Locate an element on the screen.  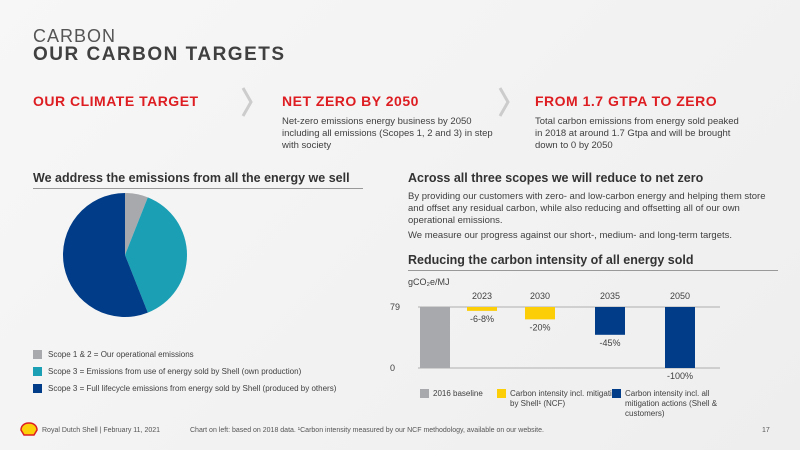
legend-label: 2016 baseline is located at coordinates (458, 393).